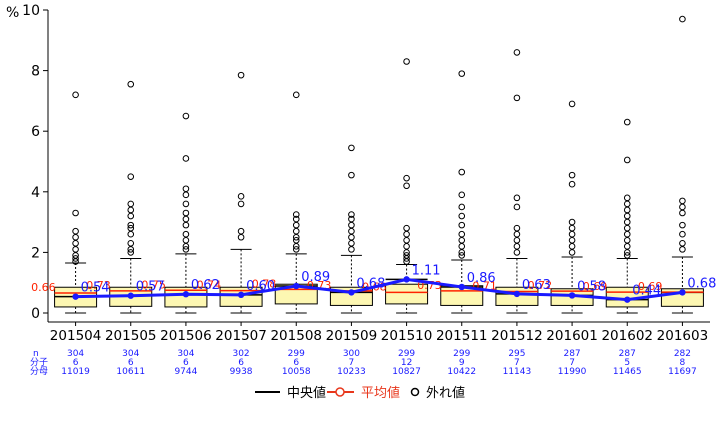  What do you see at coordinates (351, 354) in the screenshot?
I see `count-n: 300` at bounding box center [351, 354].